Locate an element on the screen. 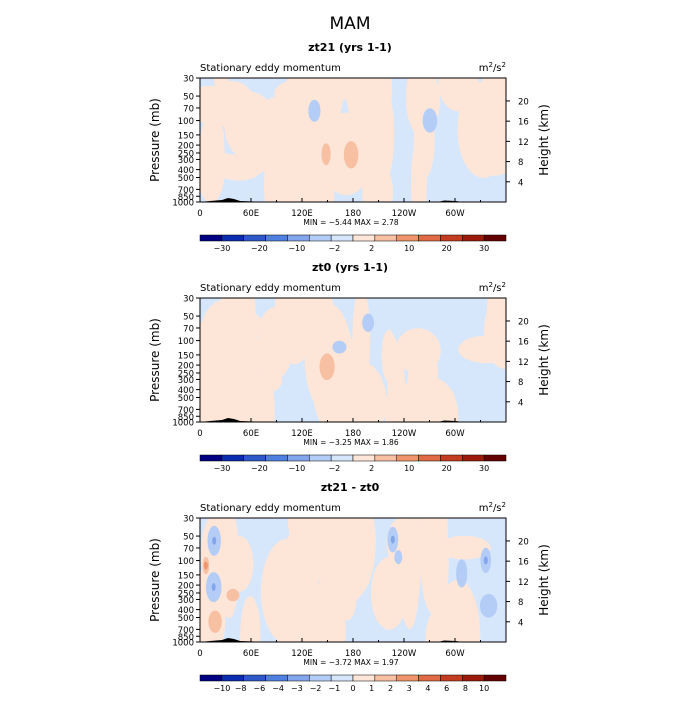 The width and height of the screenshot is (700, 704). panel-title: zt0 (yrs 1-1) is located at coordinates (350, 267).